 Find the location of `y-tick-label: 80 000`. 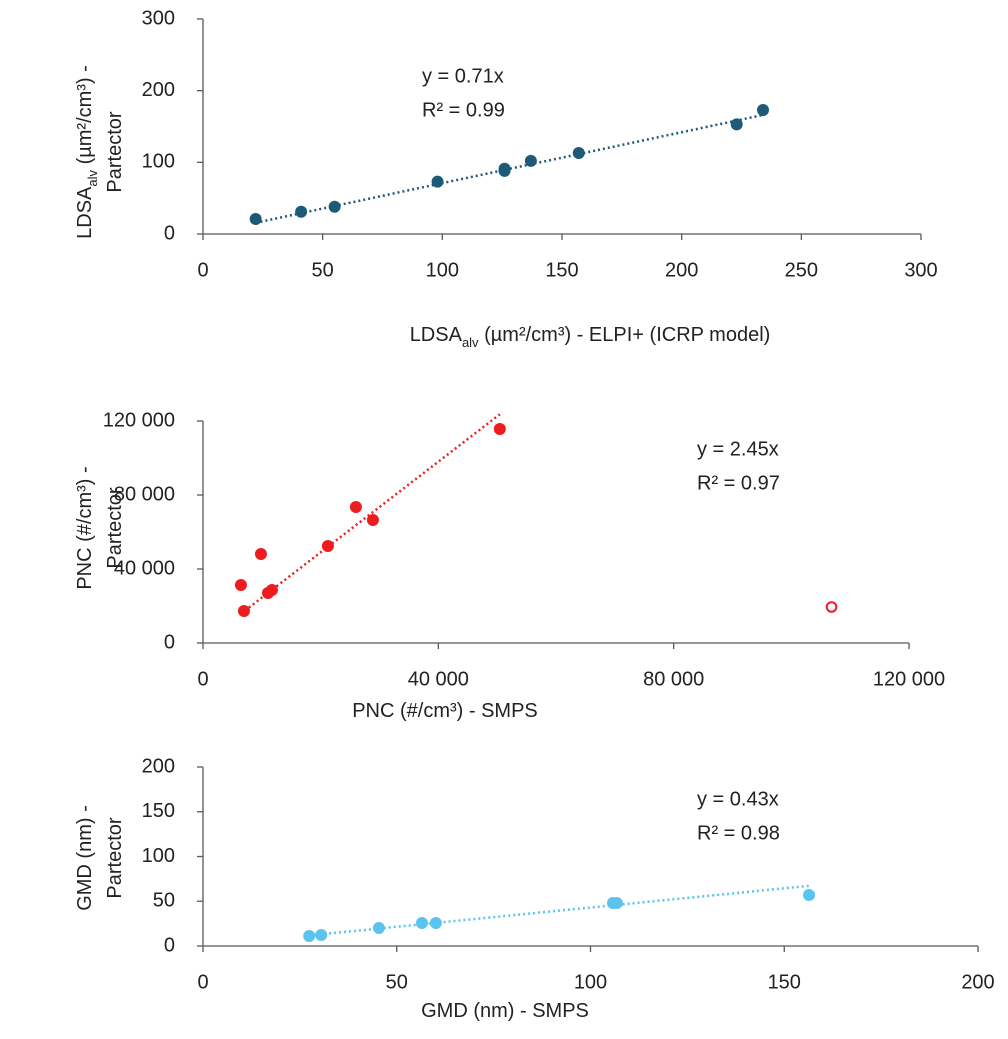

y-tick-label: 80 000 is located at coordinates (144, 494).